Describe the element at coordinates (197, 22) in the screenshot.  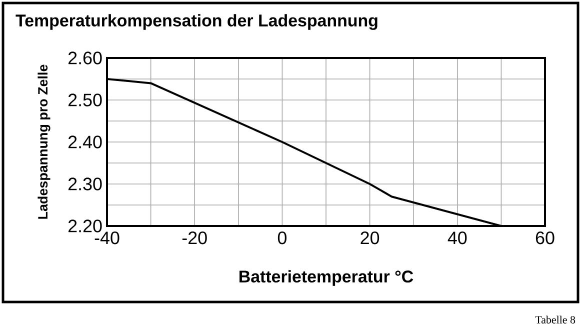
I see `chart-title: Temperaturkompensation der Ladespannung` at that location.